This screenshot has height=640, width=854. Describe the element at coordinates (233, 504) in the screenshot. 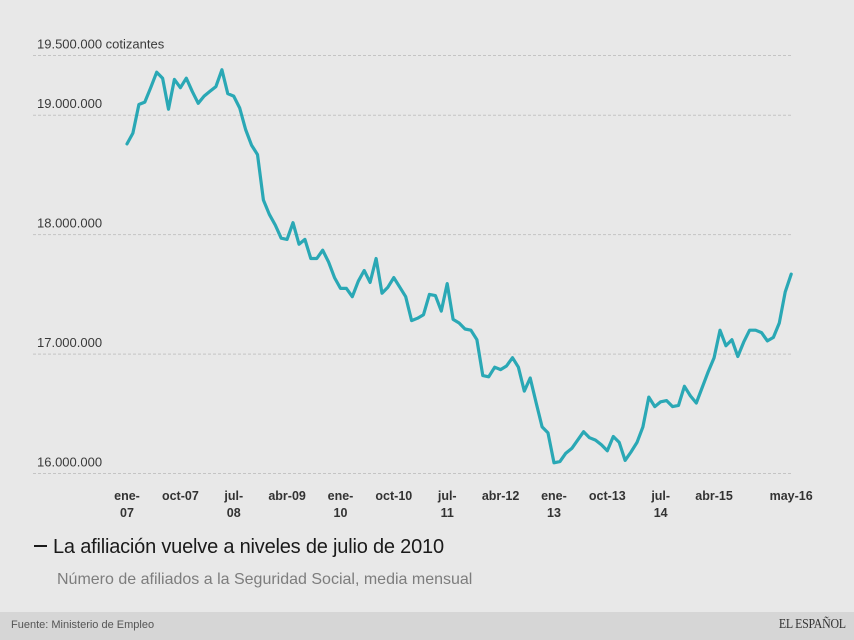

I see `x-tick-label: jul- 08` at that location.